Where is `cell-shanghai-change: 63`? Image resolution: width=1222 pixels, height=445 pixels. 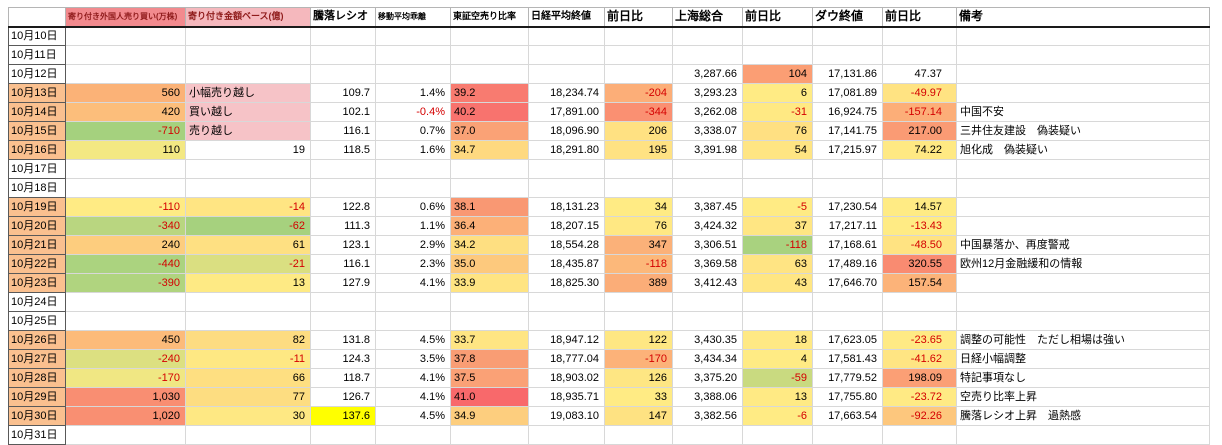 cell-shanghai-change: 63 is located at coordinates (777, 264).